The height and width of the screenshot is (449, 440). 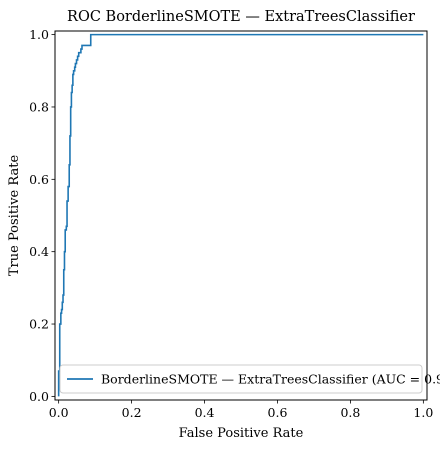 I want to click on x-tick-label: 0.0, so click(x=59, y=412).